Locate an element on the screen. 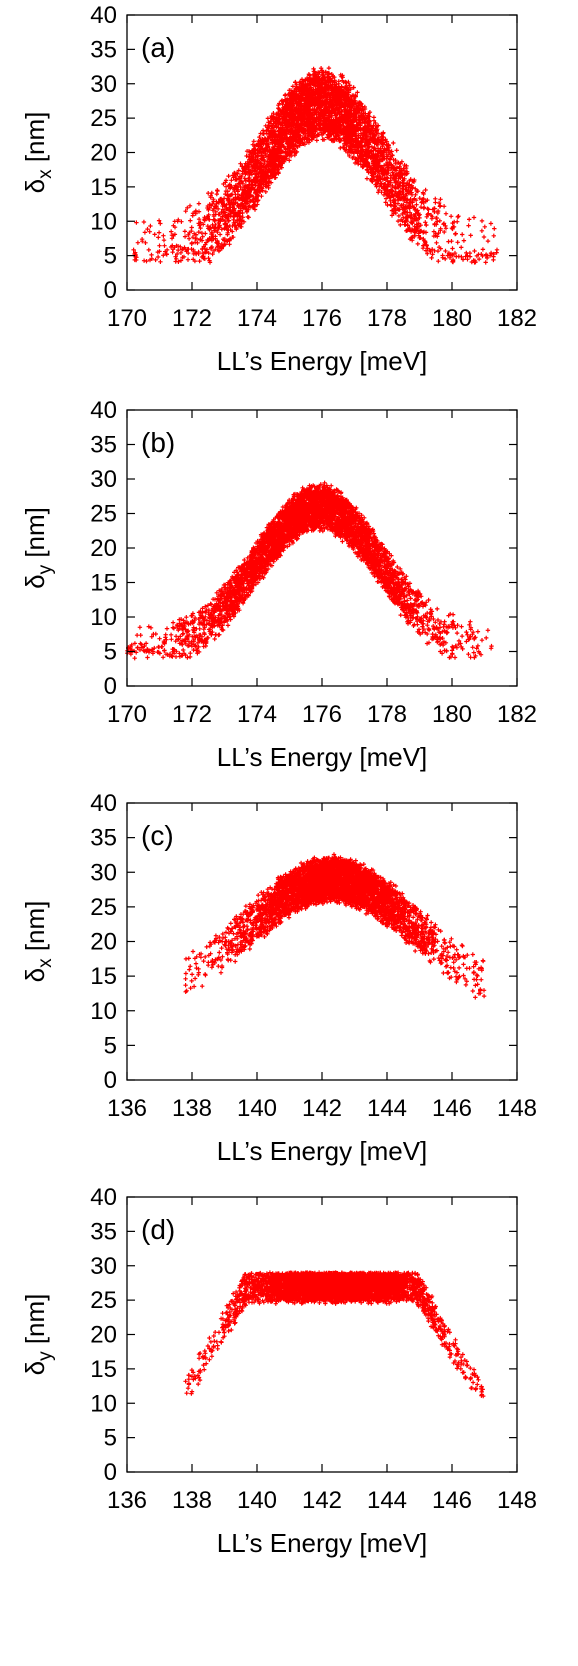  panel-label: (d) is located at coordinates (158, 1229).